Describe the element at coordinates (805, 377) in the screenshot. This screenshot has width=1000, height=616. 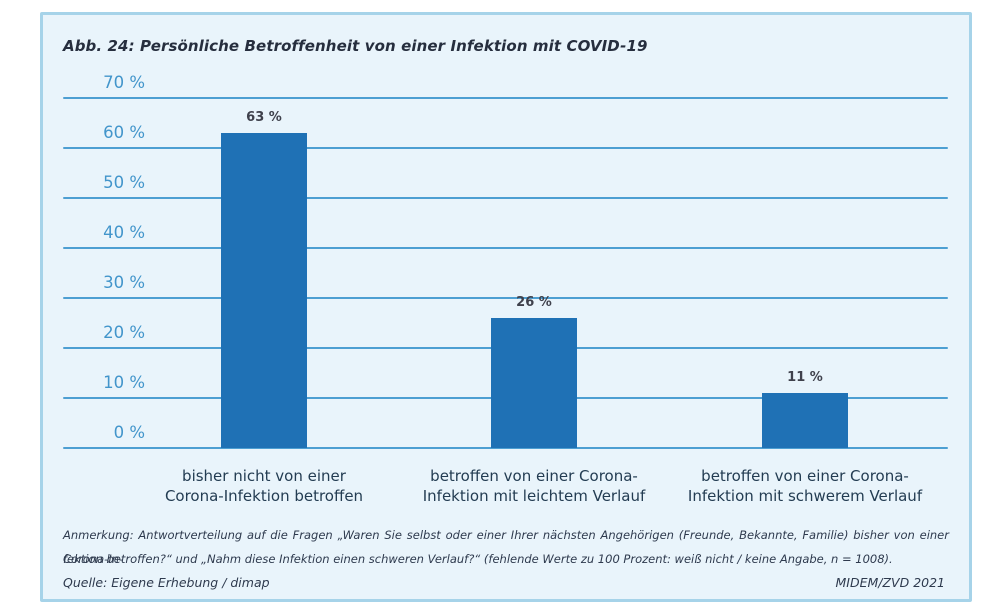
I see `bar-value-label: 11 %` at that location.